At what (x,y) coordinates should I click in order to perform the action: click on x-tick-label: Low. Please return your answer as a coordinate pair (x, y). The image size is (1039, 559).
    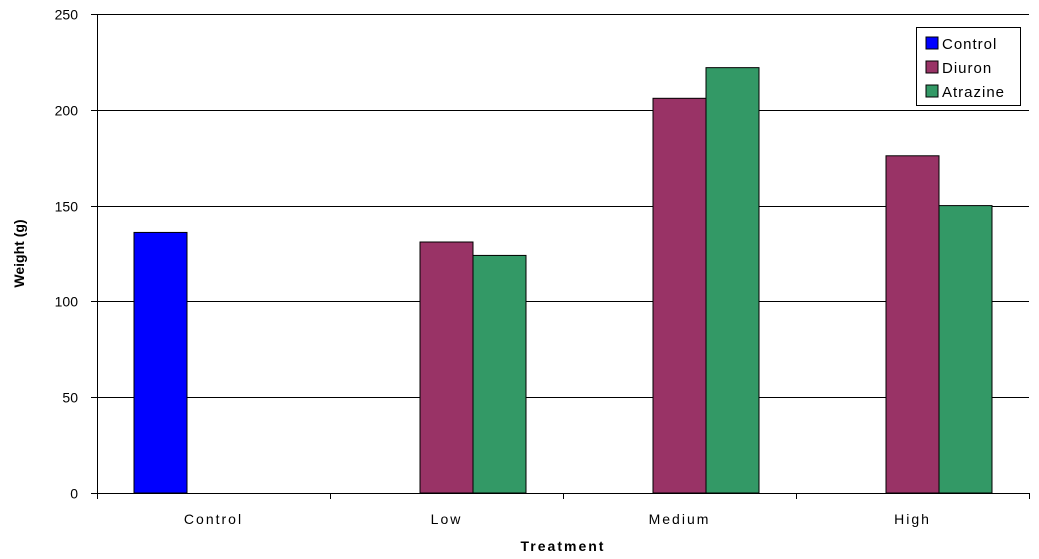
    Looking at the image, I should click on (447, 519).